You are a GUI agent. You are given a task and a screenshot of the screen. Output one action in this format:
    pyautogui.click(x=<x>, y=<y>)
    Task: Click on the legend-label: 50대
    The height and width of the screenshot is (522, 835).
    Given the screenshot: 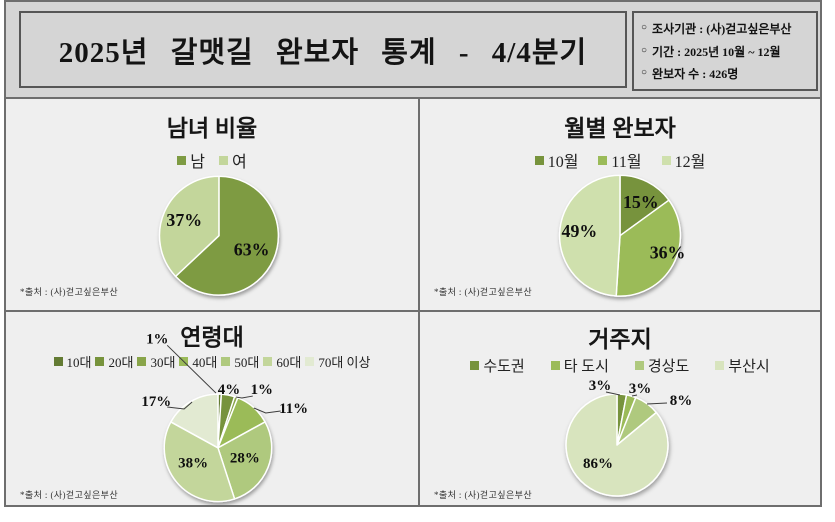 What is the action you would take?
    pyautogui.click(x=247, y=362)
    